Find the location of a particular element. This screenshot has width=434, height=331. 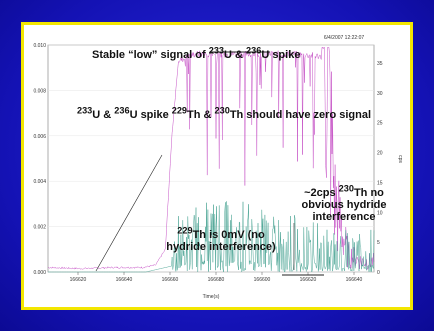

x-axis-label: Time(s) is located at coordinates (211, 297).